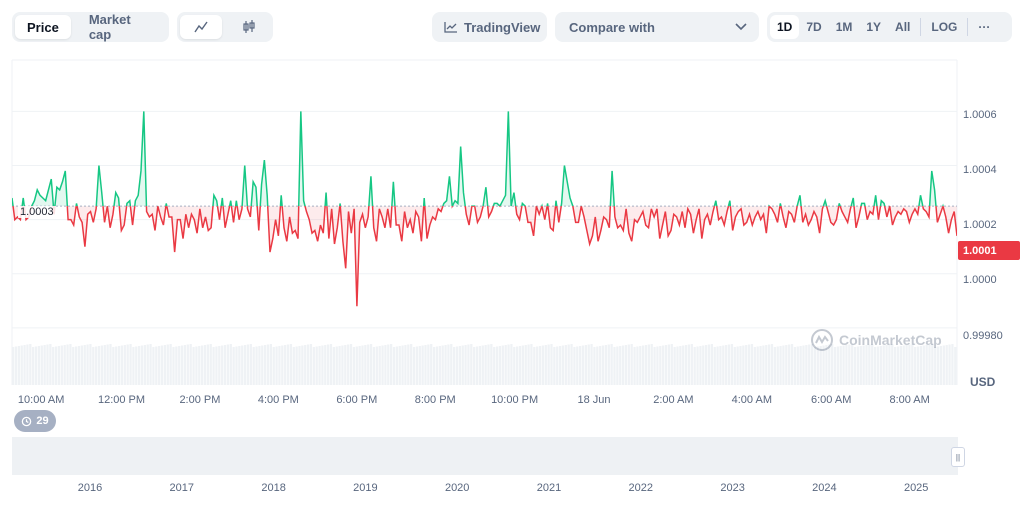 Image resolution: width=1024 pixels, height=515 pixels. What do you see at coordinates (984, 27) in the screenshot?
I see `more-options-button: ···` at bounding box center [984, 27].